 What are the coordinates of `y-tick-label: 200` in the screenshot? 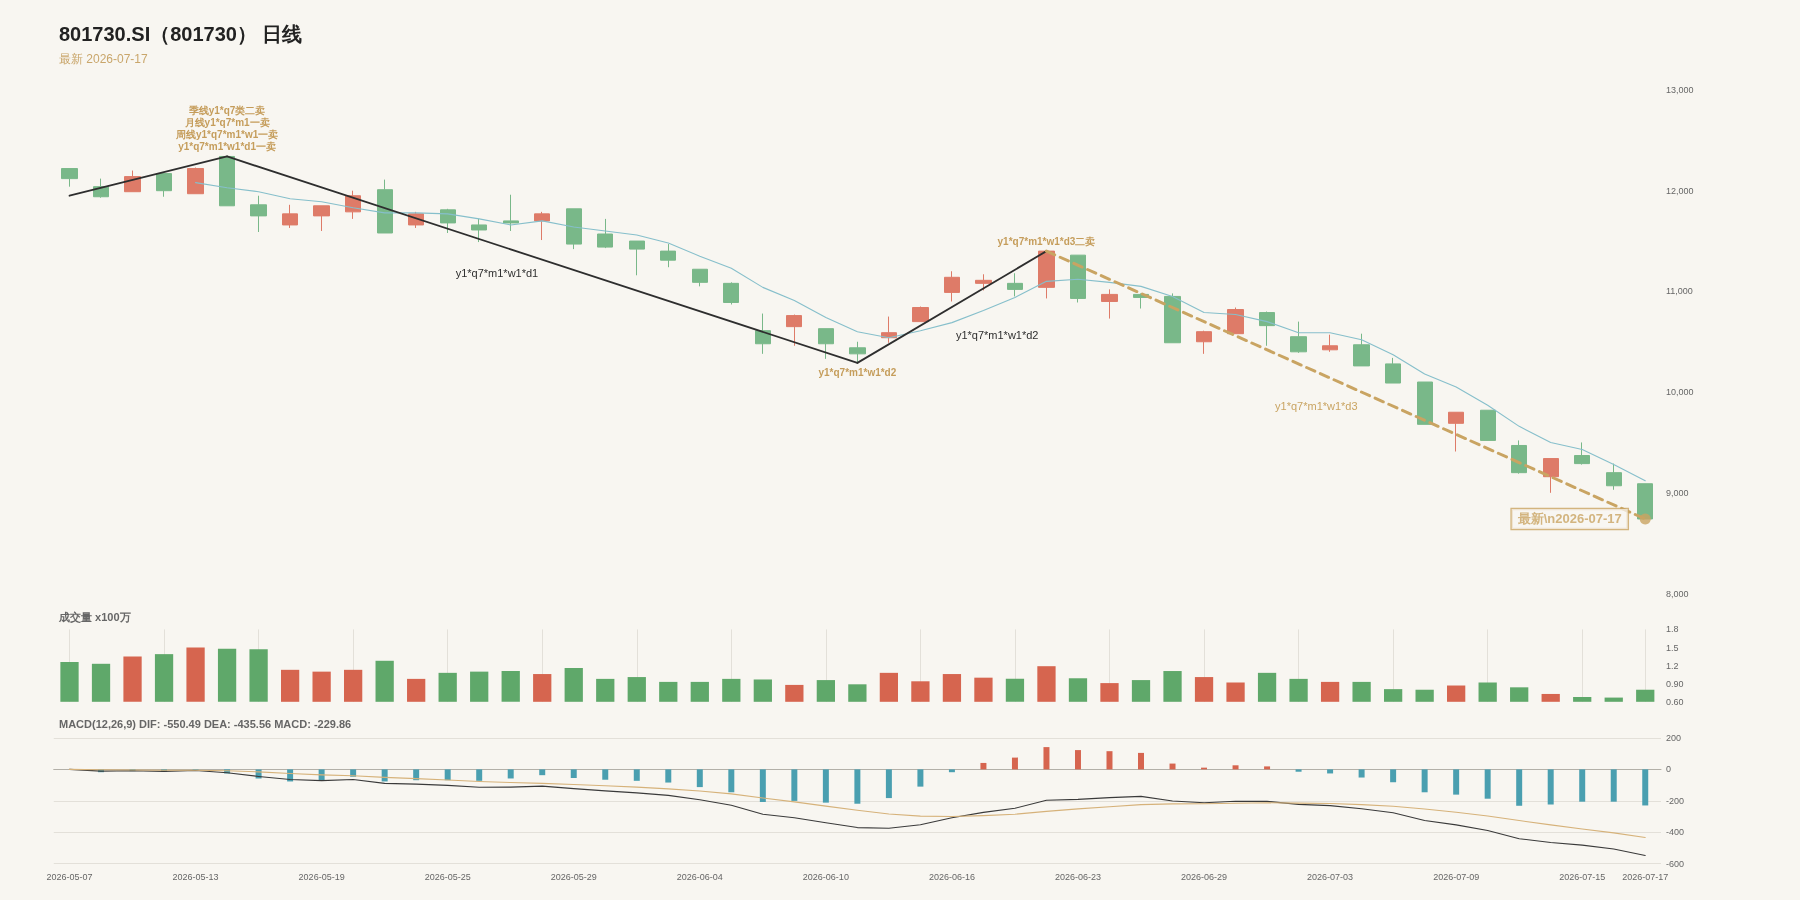 It's located at (1674, 738).